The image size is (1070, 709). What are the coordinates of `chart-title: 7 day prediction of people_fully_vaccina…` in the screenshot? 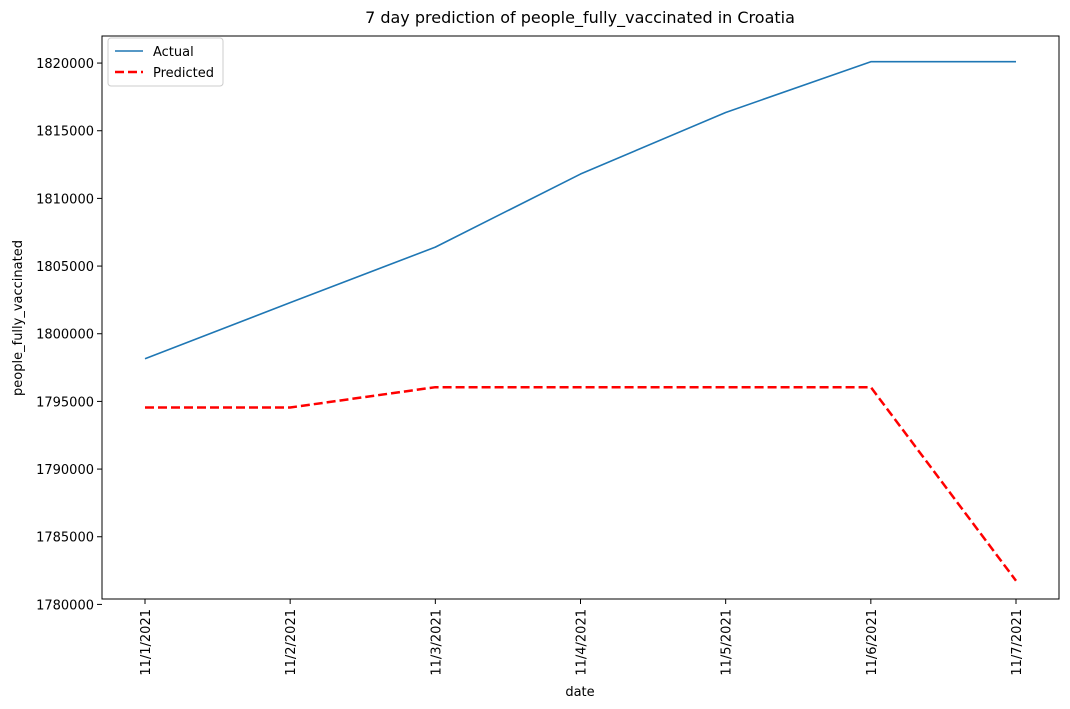 It's located at (580, 18).